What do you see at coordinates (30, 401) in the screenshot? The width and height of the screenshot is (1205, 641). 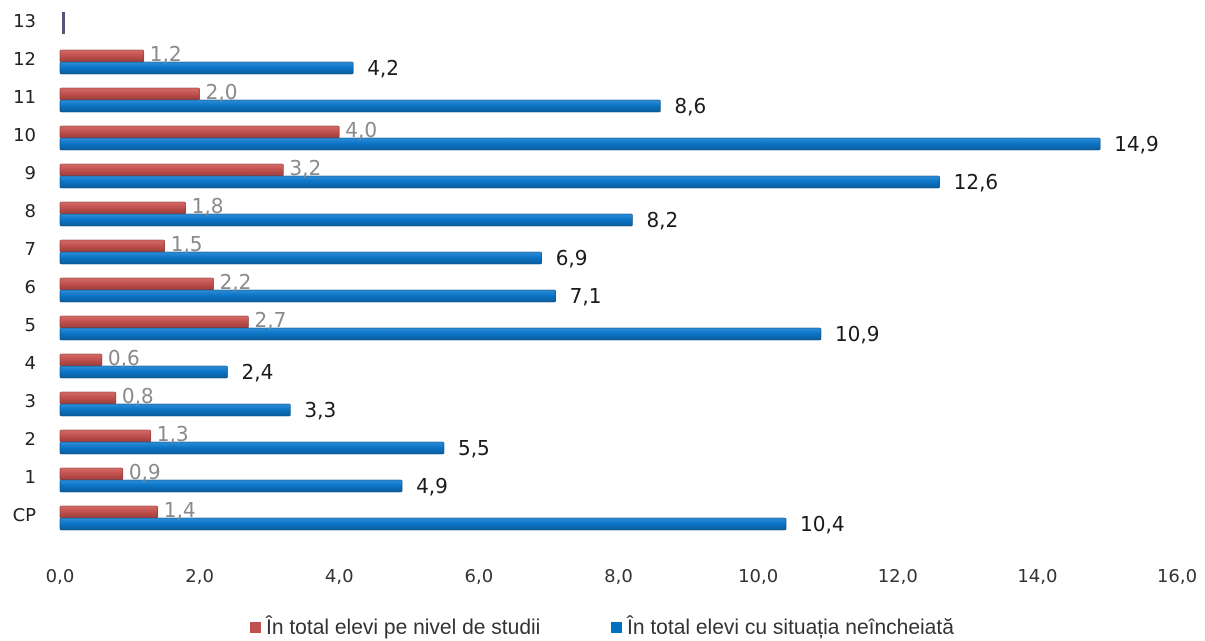 I see `category-label: 3` at bounding box center [30, 401].